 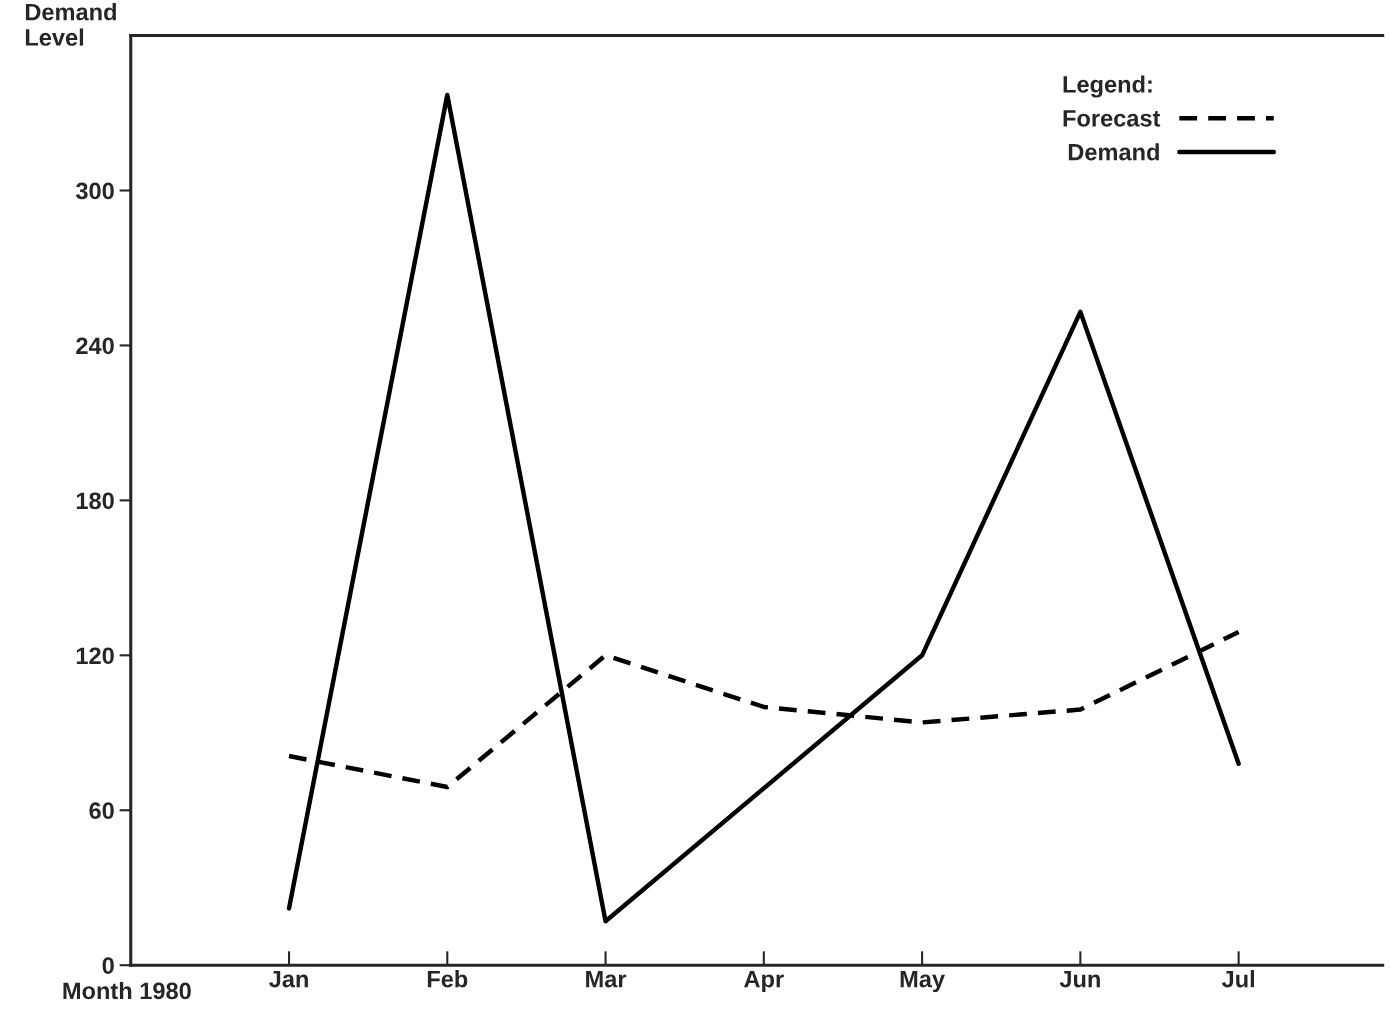 I want to click on x-tick-label: Mar, so click(x=606, y=979).